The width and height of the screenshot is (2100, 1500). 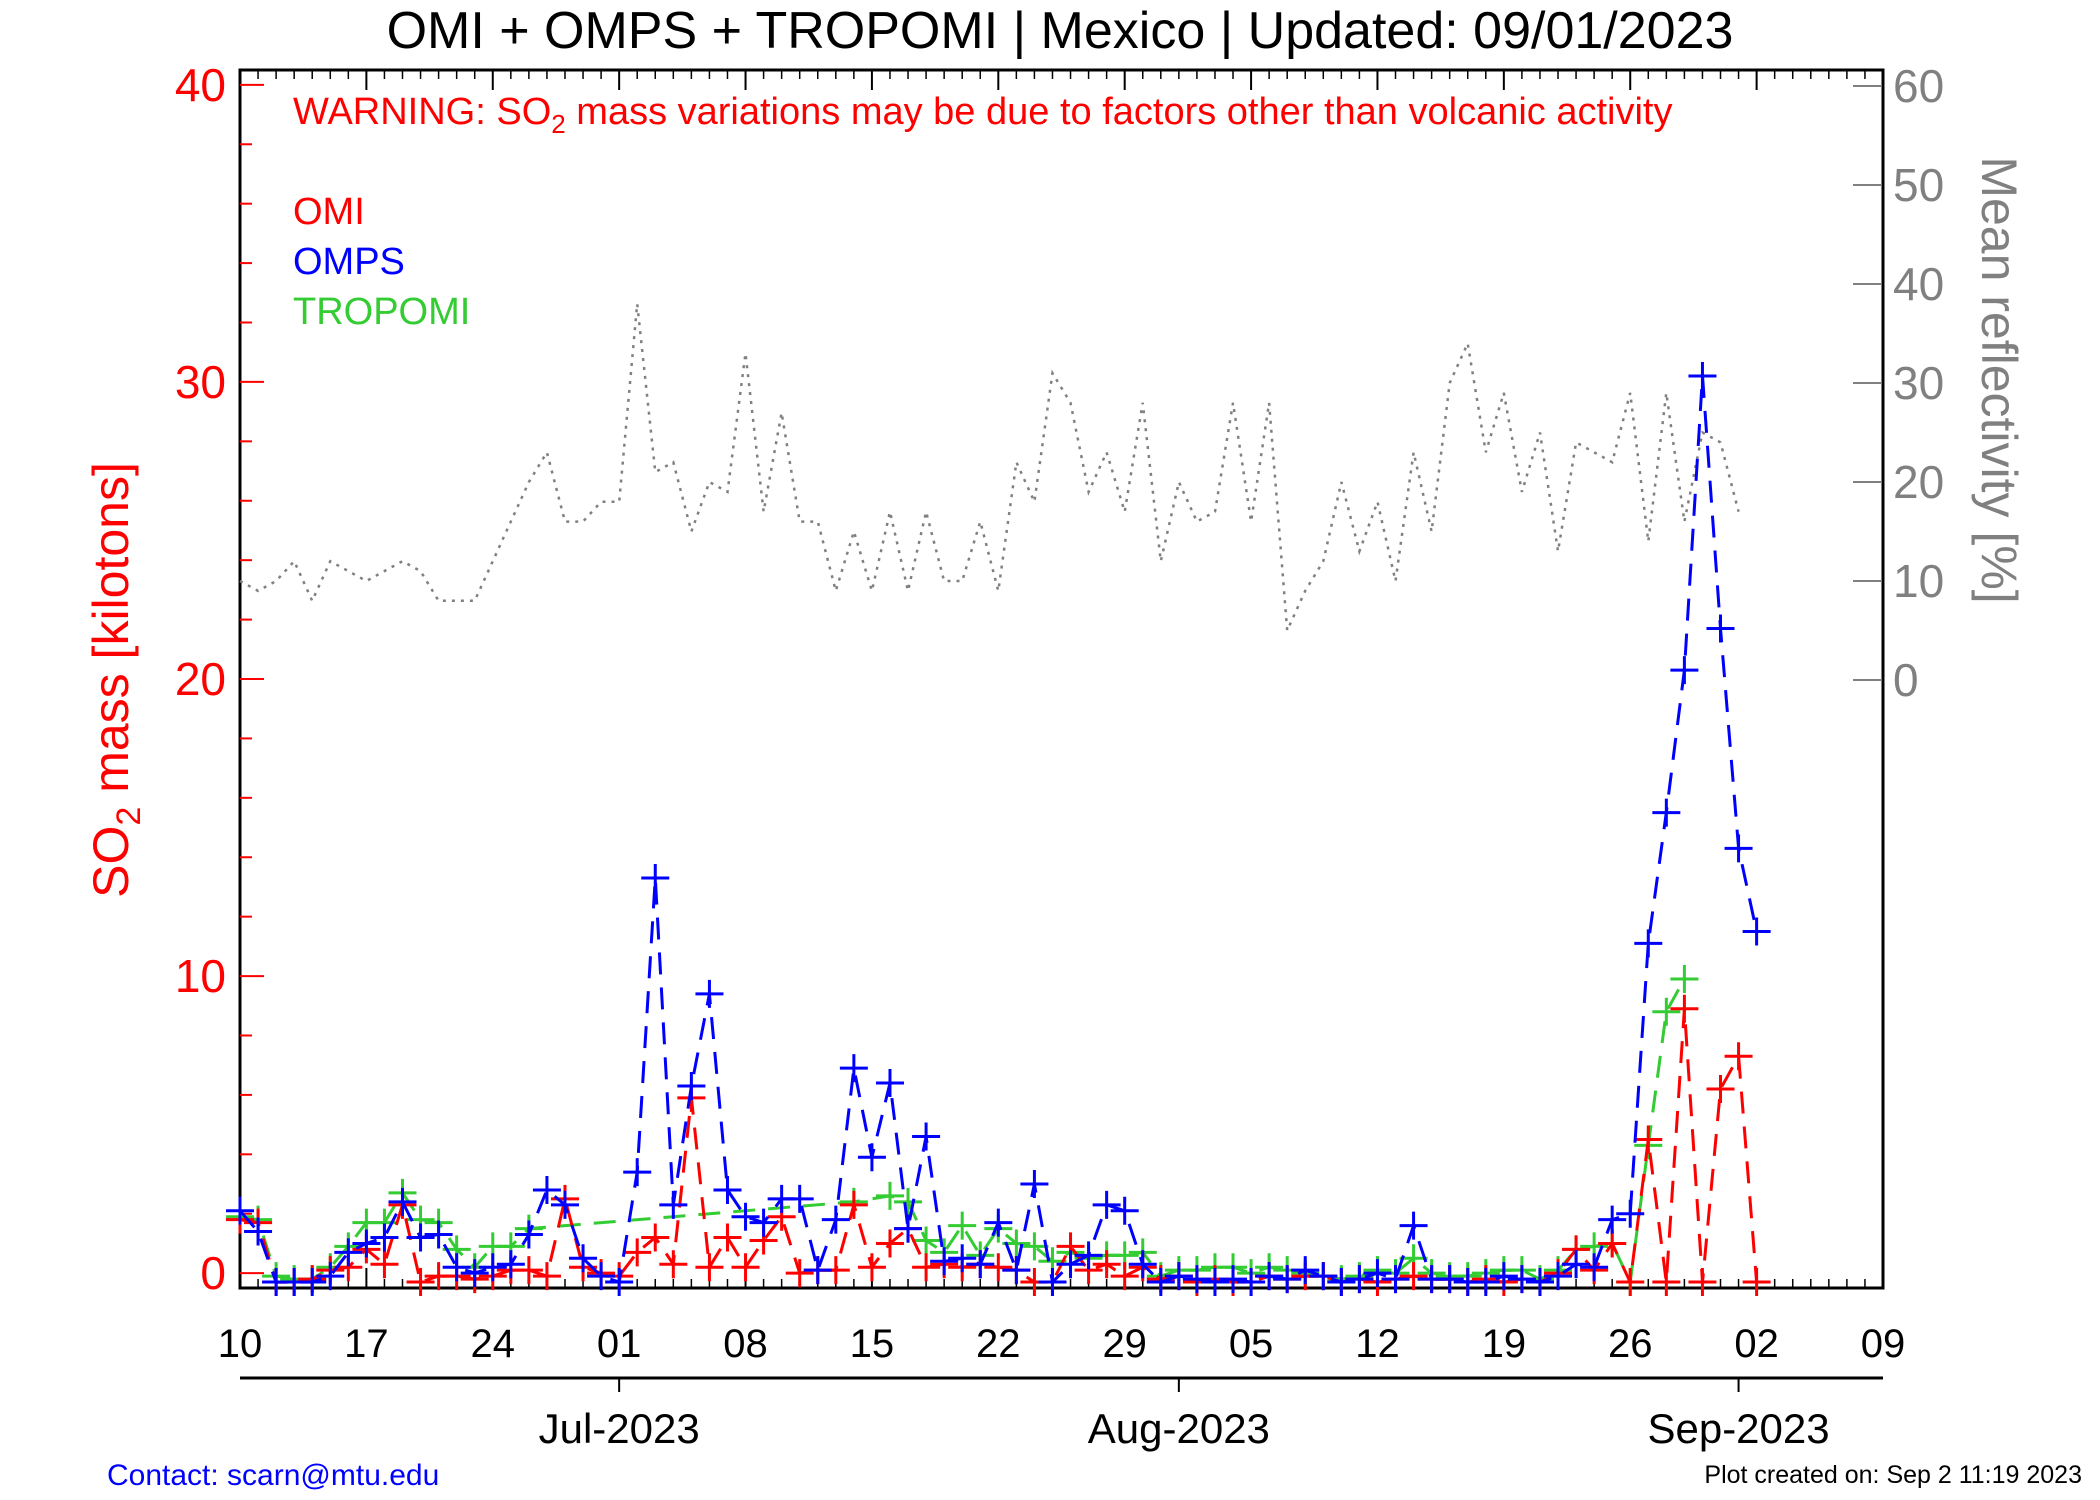 I want to click on left-tick-label: 0, so click(x=213, y=1273).